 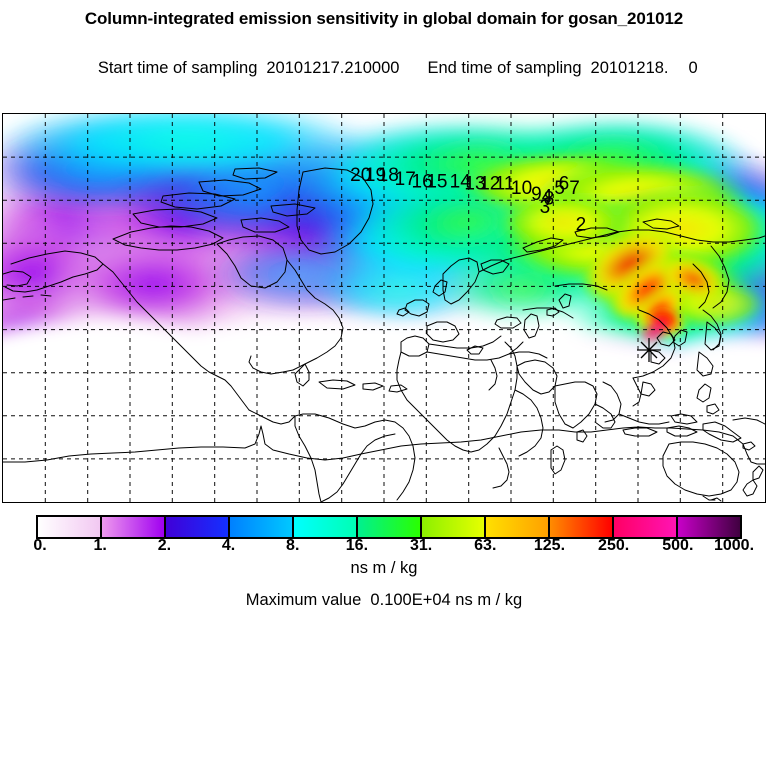 I want to click on start-time-label: Start time of sampling, so click(x=177, y=68).